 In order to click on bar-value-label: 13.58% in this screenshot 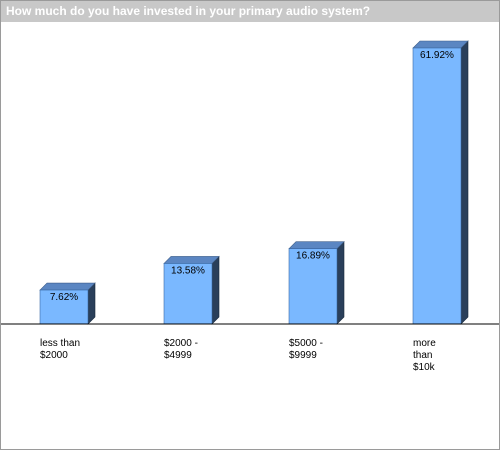, I will do `click(188, 270)`.